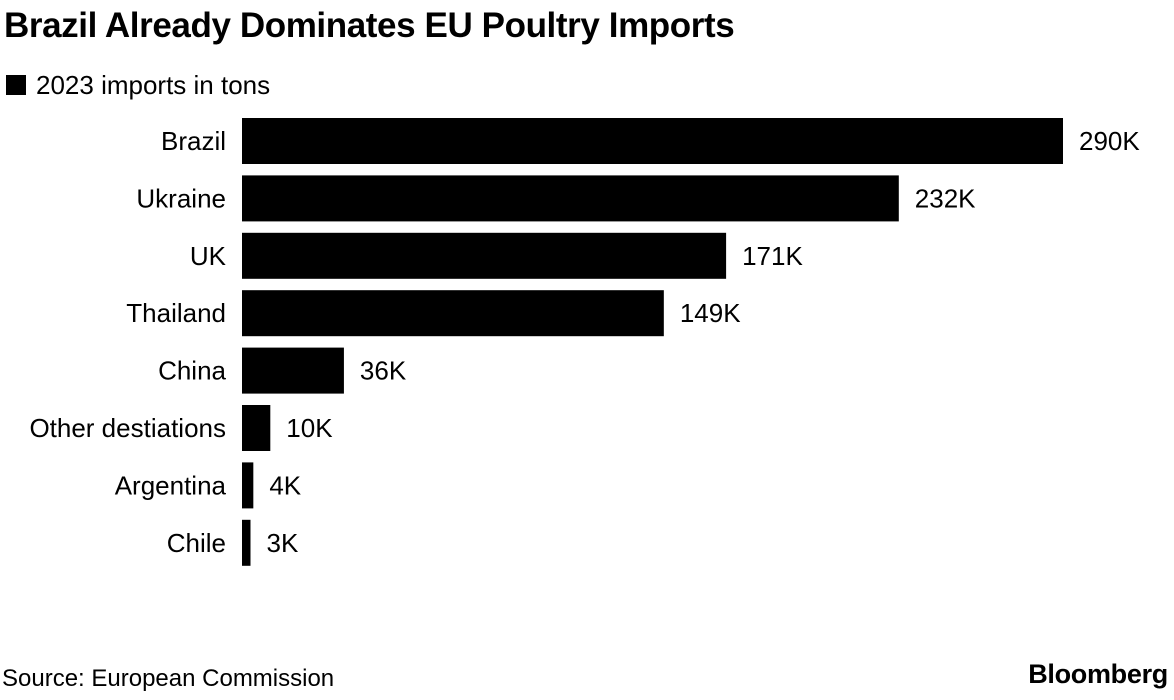 The width and height of the screenshot is (1174, 700). I want to click on category-label: Ukraine, so click(181, 198).